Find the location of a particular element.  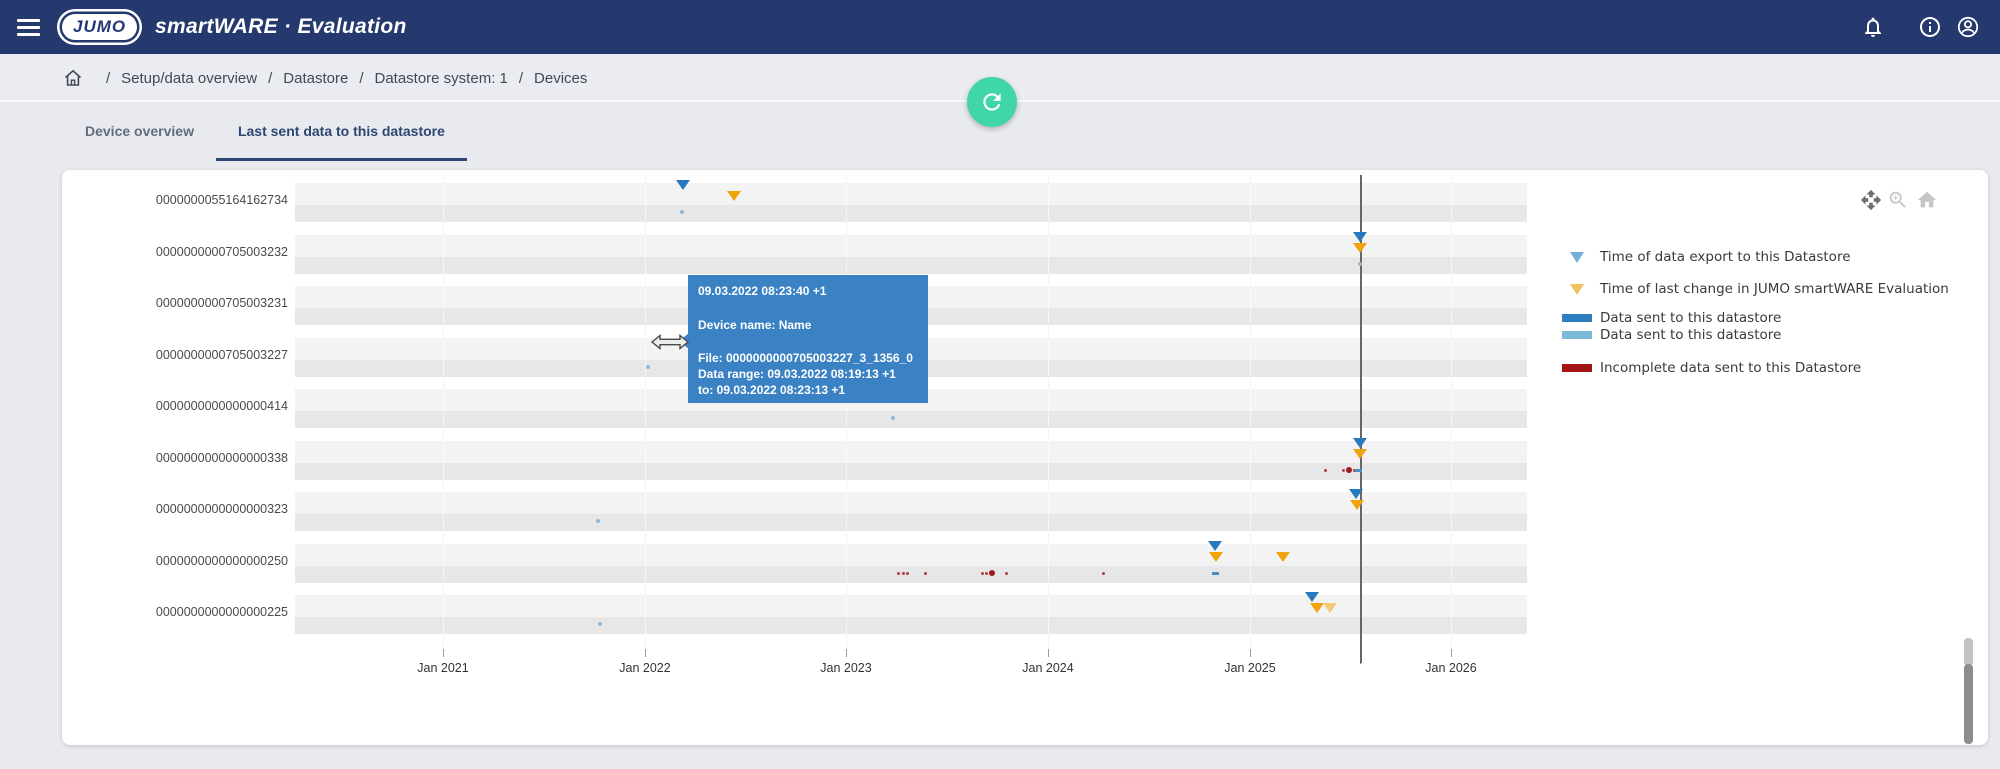

x-axis-label: Jan 2022 is located at coordinates (645, 668).